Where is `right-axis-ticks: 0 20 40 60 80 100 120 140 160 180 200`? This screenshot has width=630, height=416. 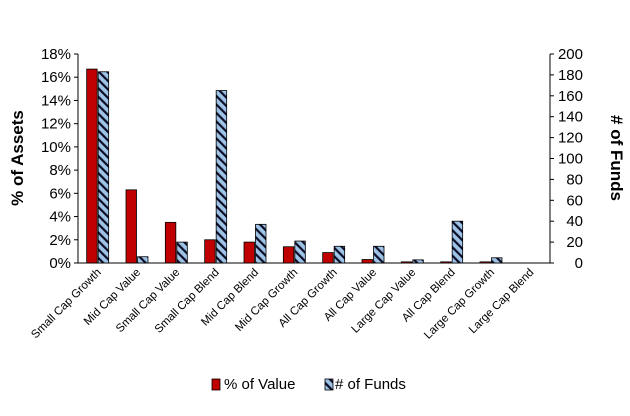 right-axis-ticks: 0 20 40 60 80 100 120 140 160 180 200 is located at coordinates (566, 159).